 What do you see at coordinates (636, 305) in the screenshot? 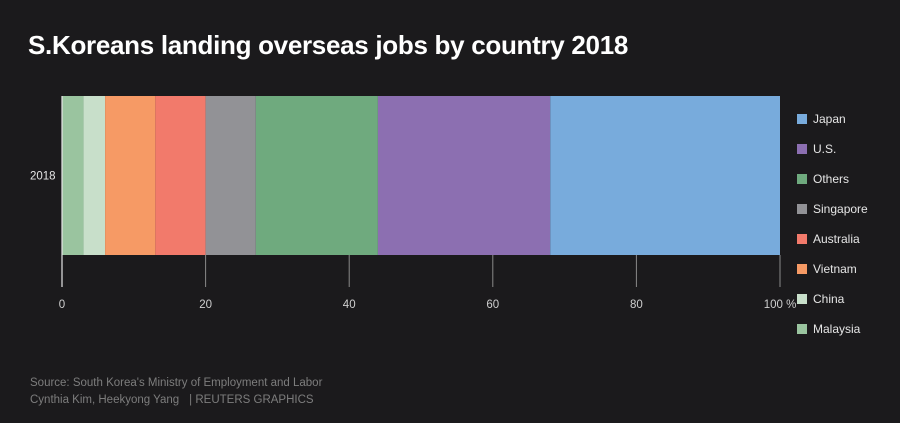
I see `x-tick-label: 80` at bounding box center [636, 305].